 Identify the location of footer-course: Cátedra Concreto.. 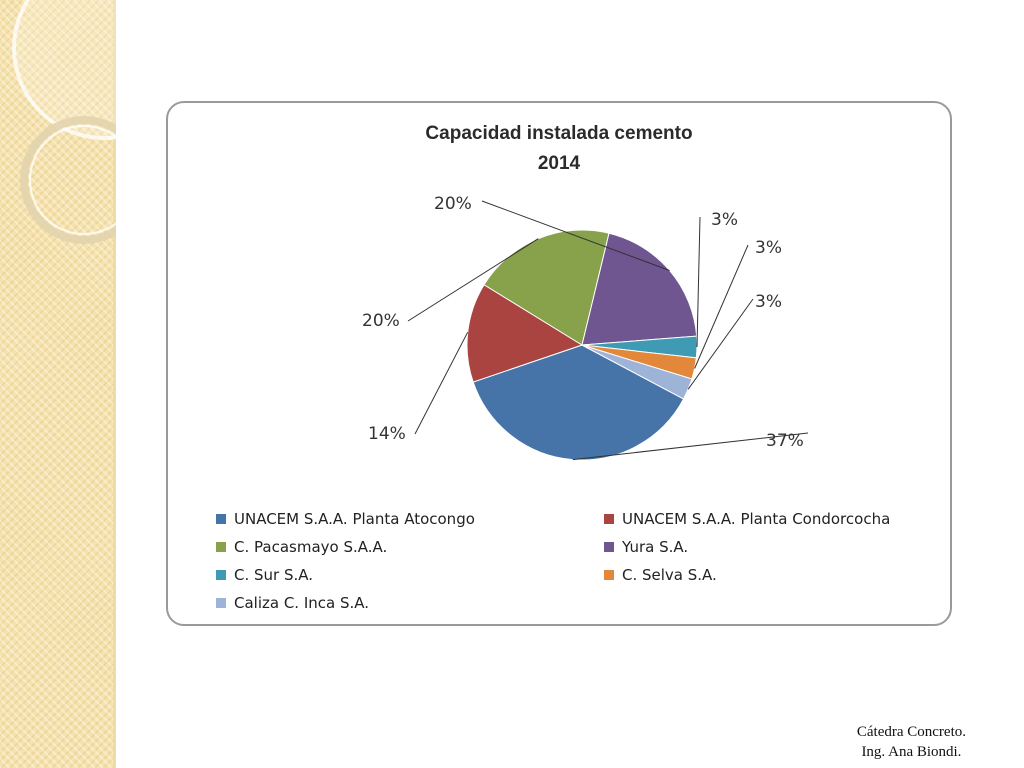
(911, 732).